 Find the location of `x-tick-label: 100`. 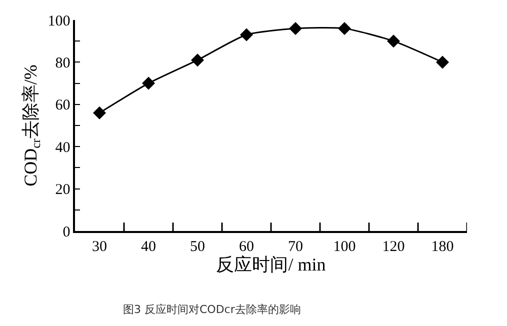

x-tick-label: 100 is located at coordinates (344, 246).